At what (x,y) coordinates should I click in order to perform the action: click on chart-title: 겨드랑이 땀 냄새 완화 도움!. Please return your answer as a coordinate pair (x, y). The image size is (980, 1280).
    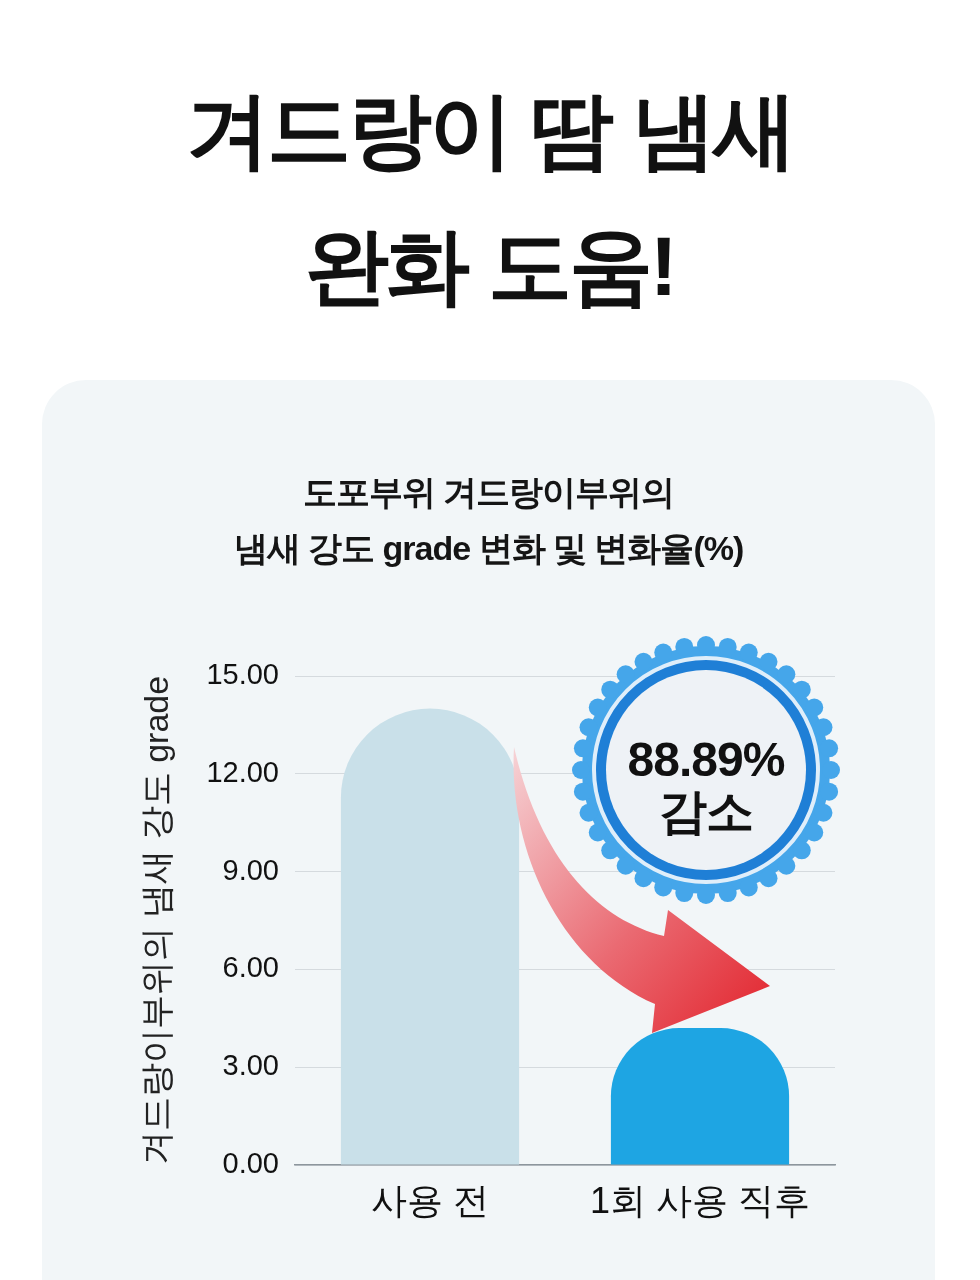
    Looking at the image, I should click on (490, 198).